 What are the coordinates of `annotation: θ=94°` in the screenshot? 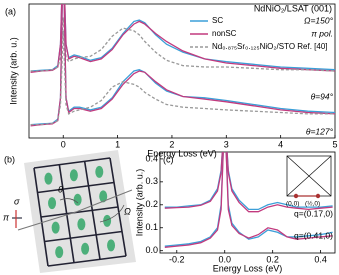 It's located at (322, 96).